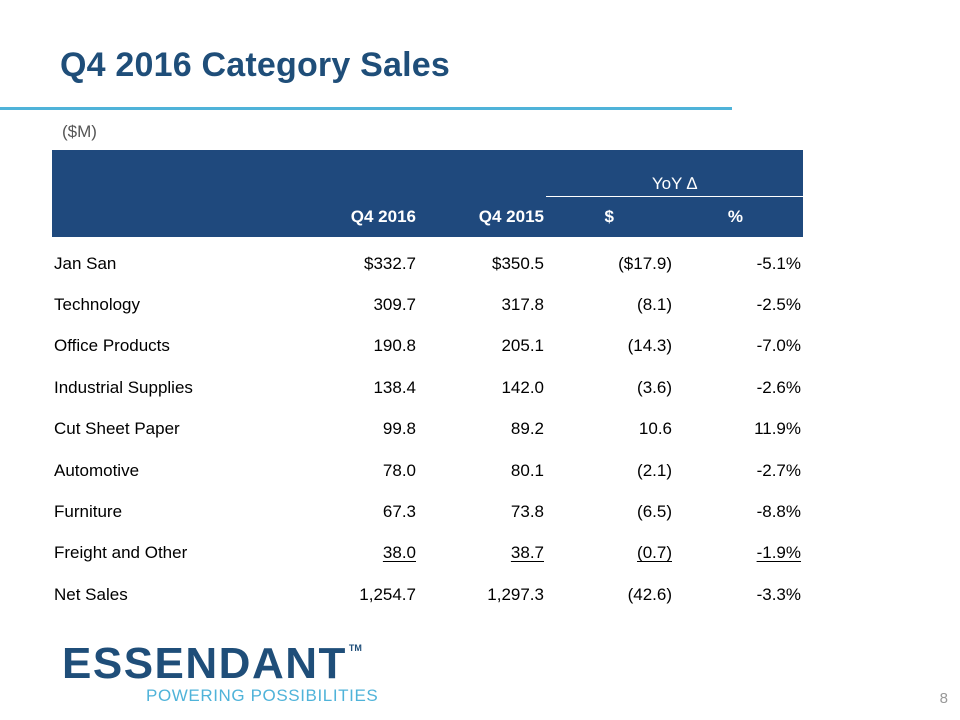 This screenshot has width=960, height=720. Describe the element at coordinates (349, 216) in the screenshot. I see `column-header-q4-2016: Q4 2016` at that location.